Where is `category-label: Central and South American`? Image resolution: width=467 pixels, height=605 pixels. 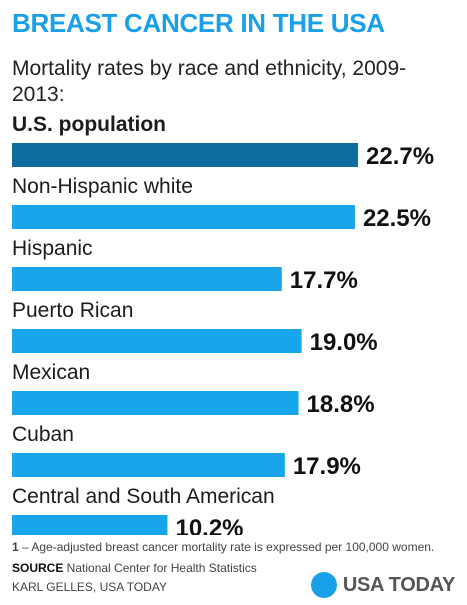
category-label: Central and South American is located at coordinates (143, 496).